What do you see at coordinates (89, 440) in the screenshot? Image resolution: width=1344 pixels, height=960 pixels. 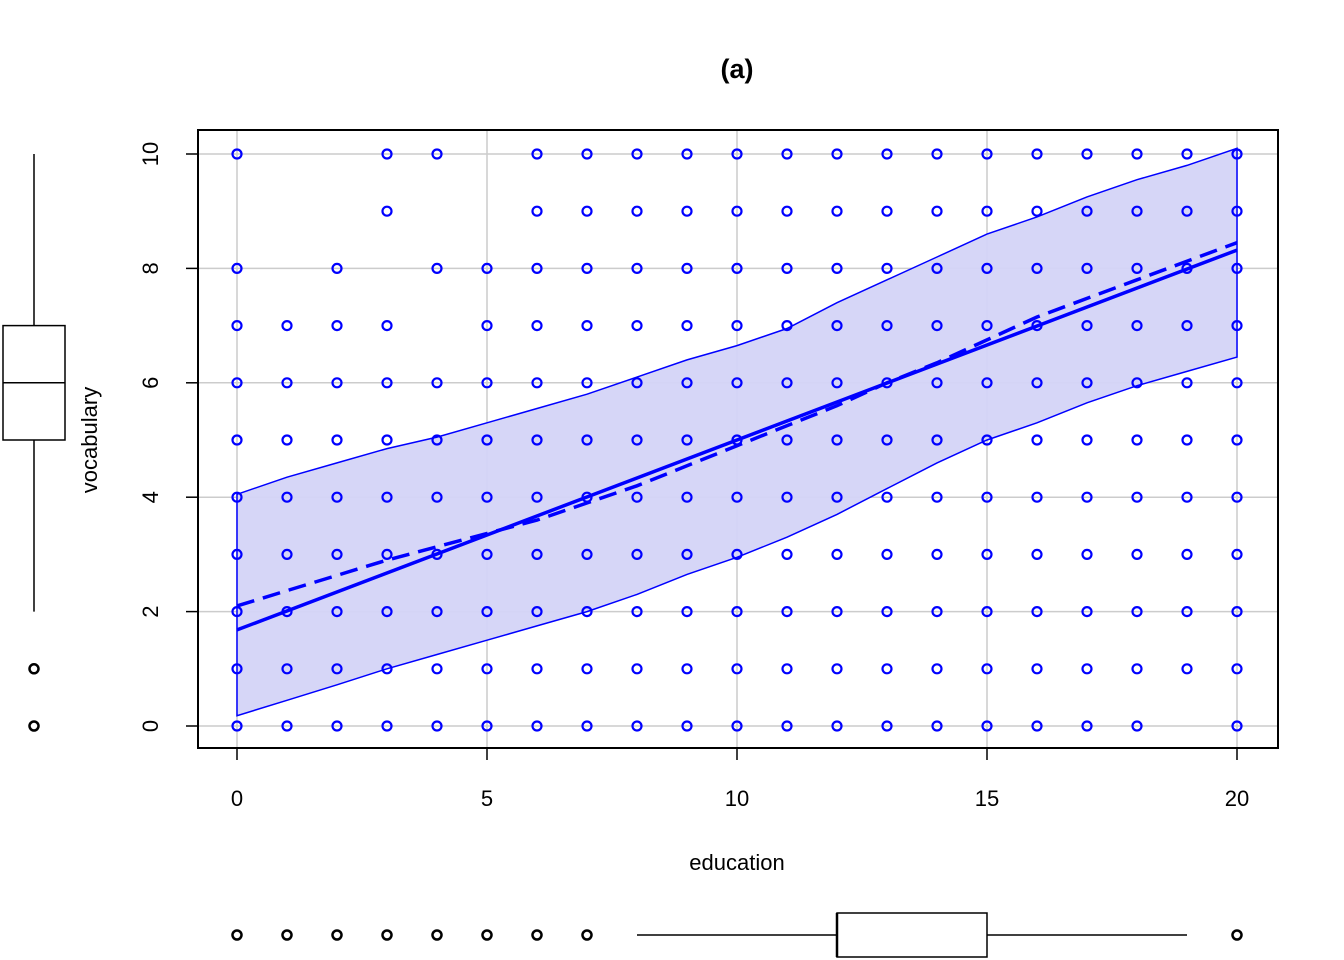 I see `y-axis-label: vocabulary` at bounding box center [89, 440].